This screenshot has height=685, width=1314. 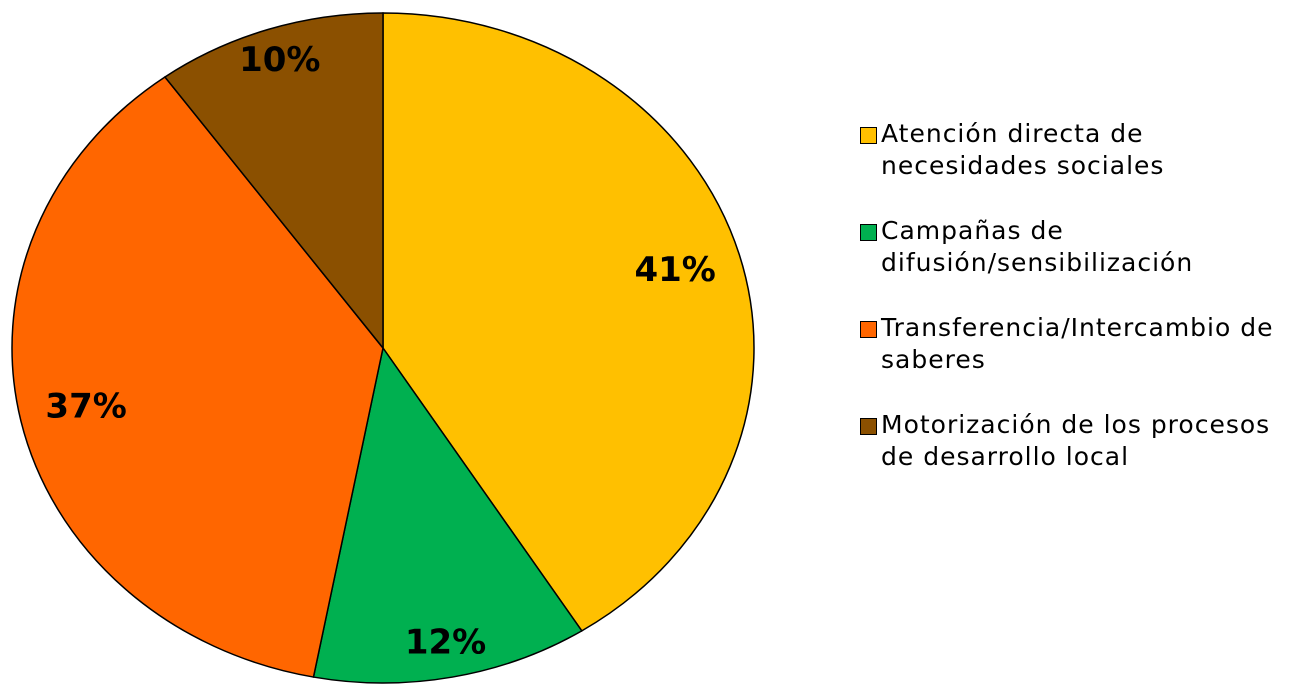 I want to click on data-label: 10%, so click(x=279, y=60).